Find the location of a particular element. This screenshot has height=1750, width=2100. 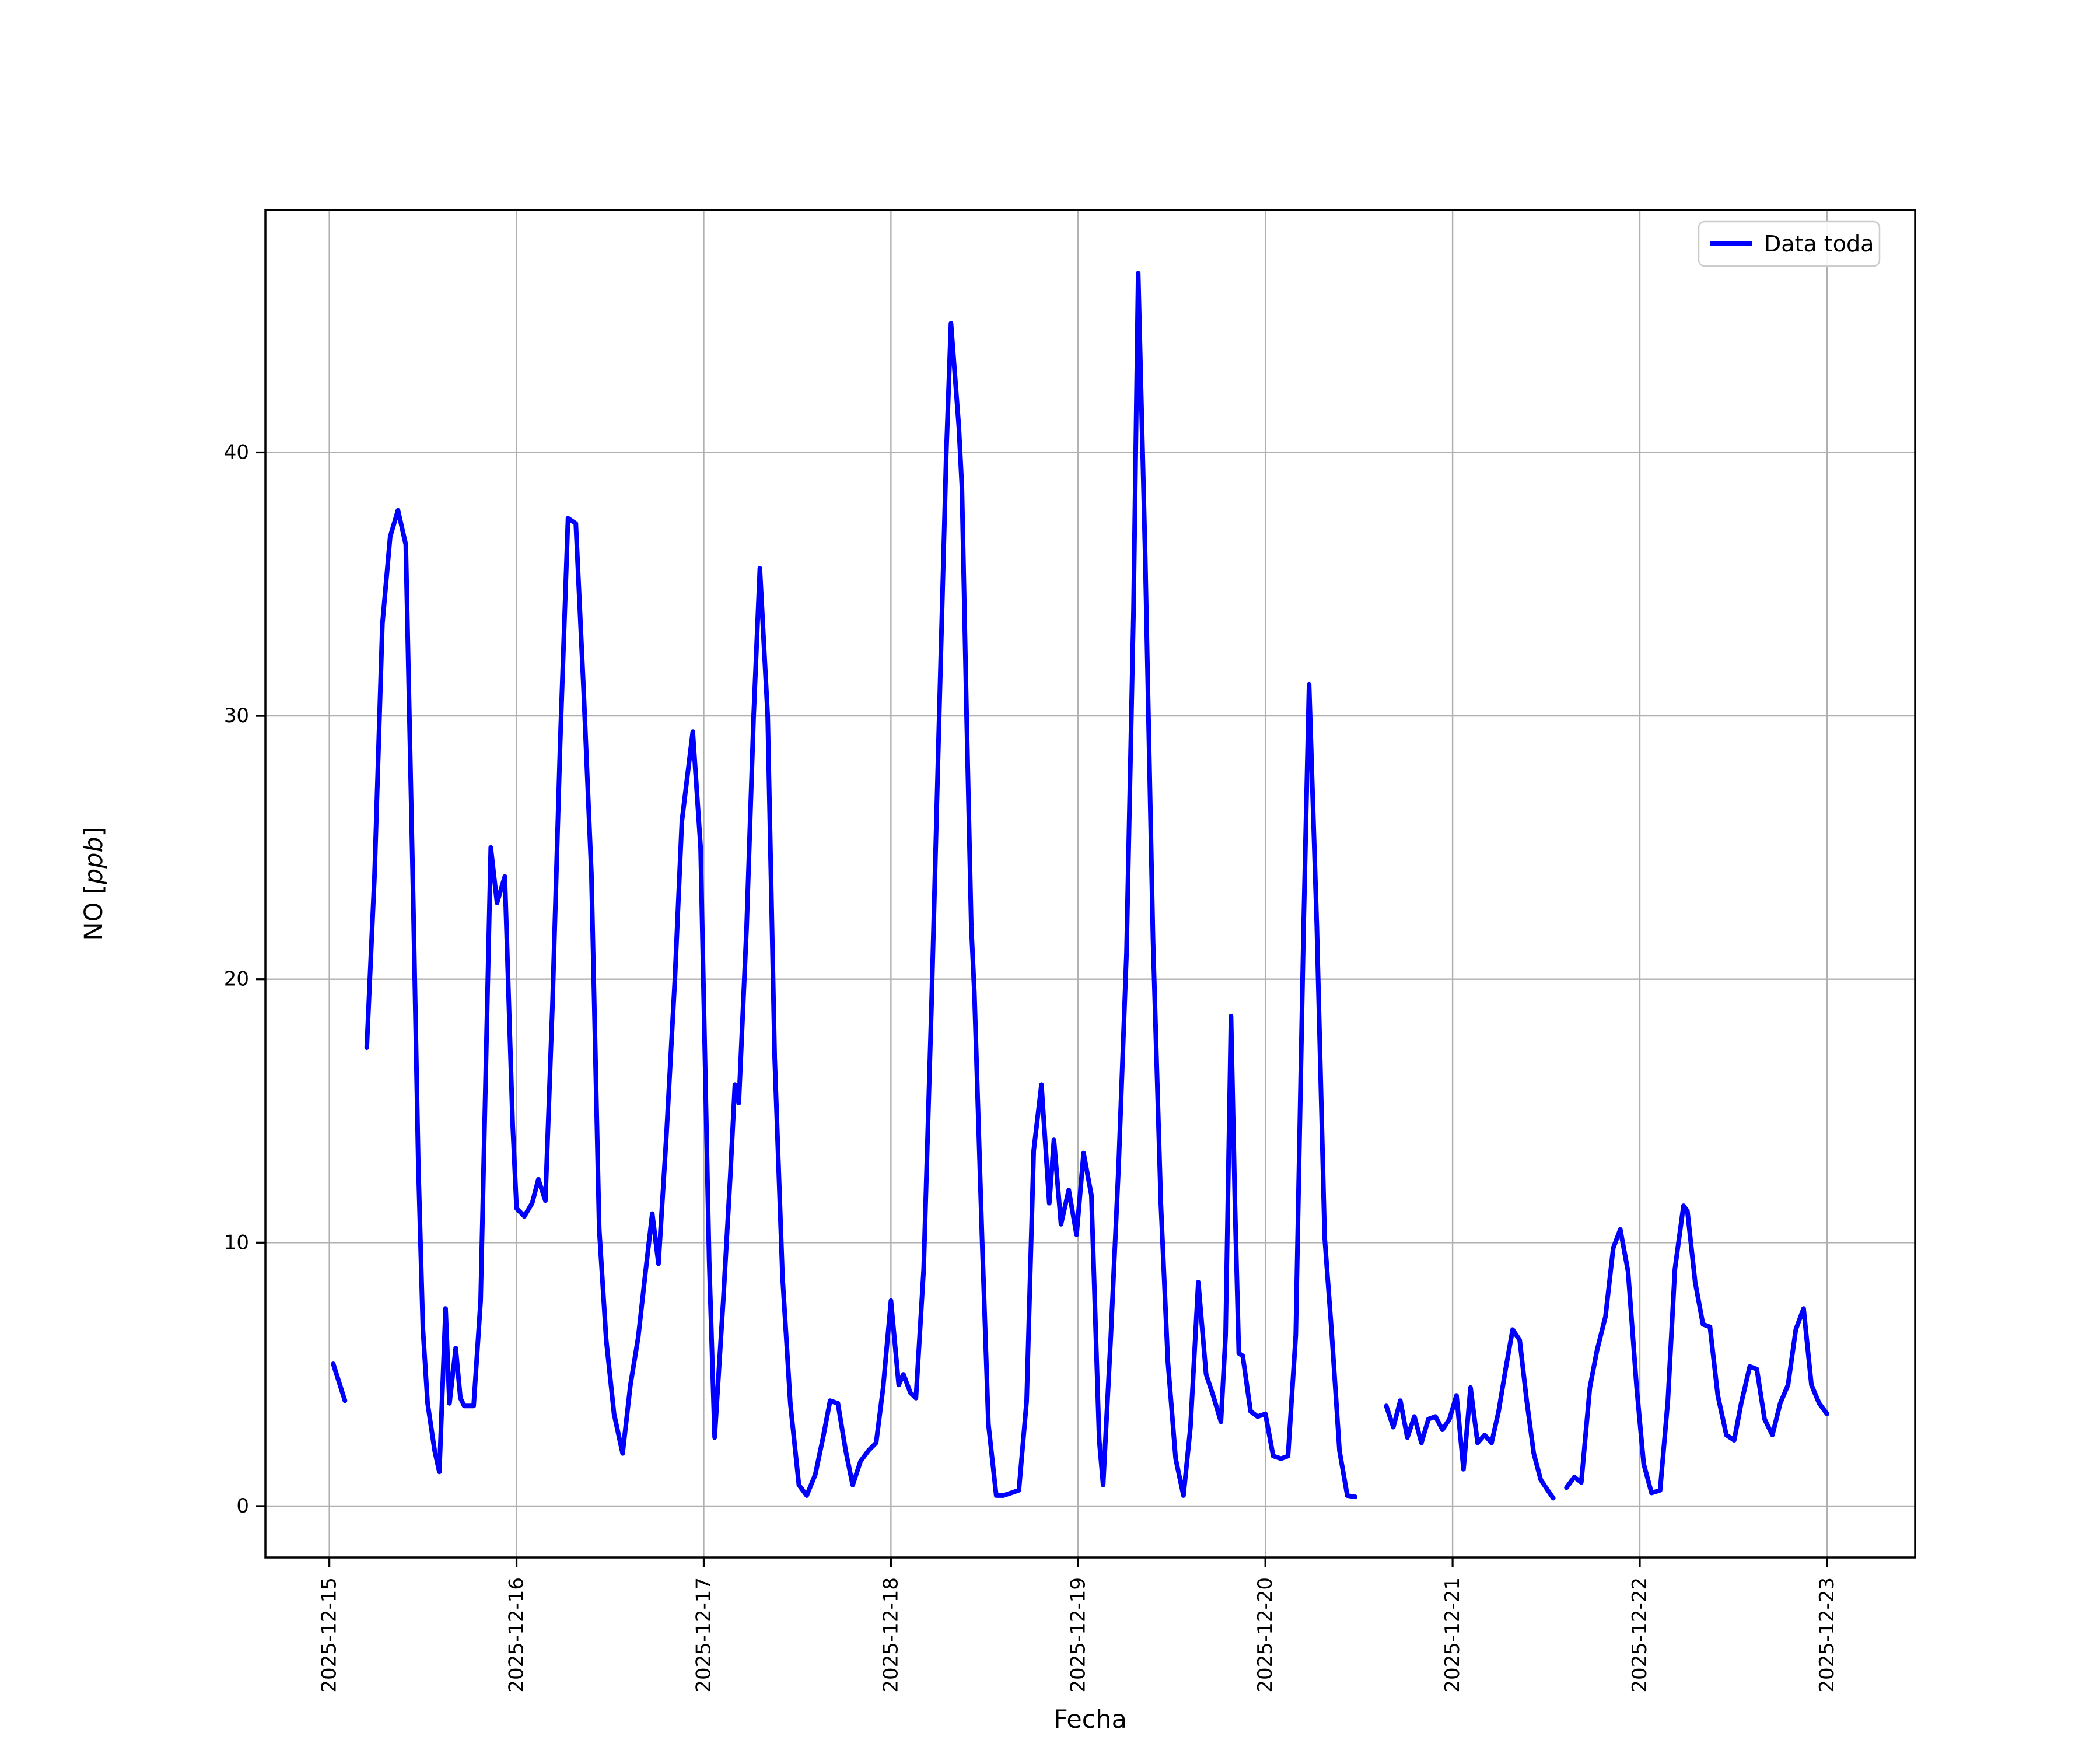

legend-box is located at coordinates (1789, 243).